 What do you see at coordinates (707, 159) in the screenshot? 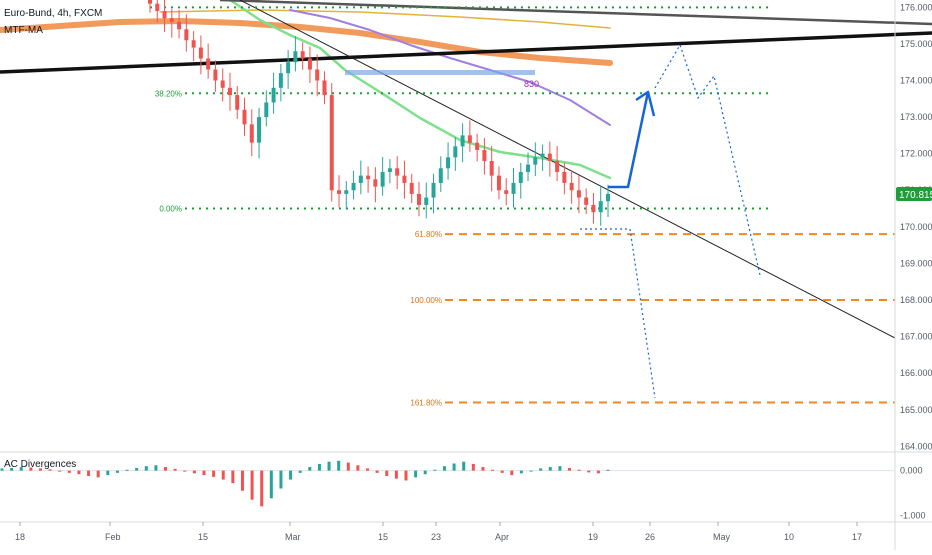
I see `projection-dotted-up` at bounding box center [707, 159].